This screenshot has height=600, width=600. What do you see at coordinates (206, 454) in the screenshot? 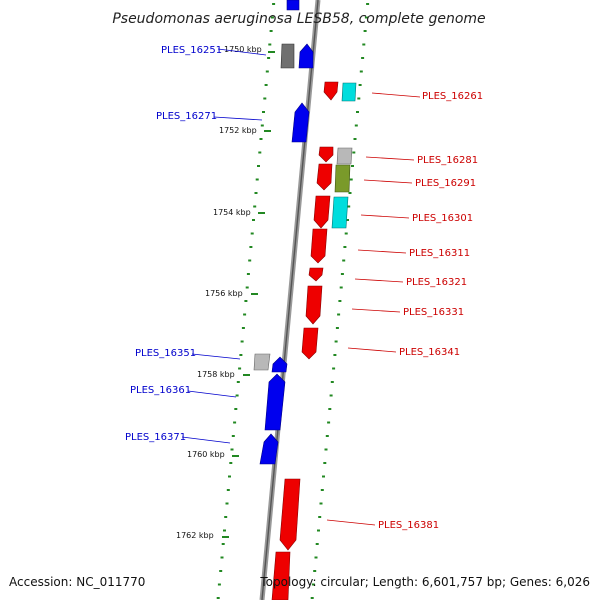
I see `kbp-label: 1760 kbp` at bounding box center [206, 454].